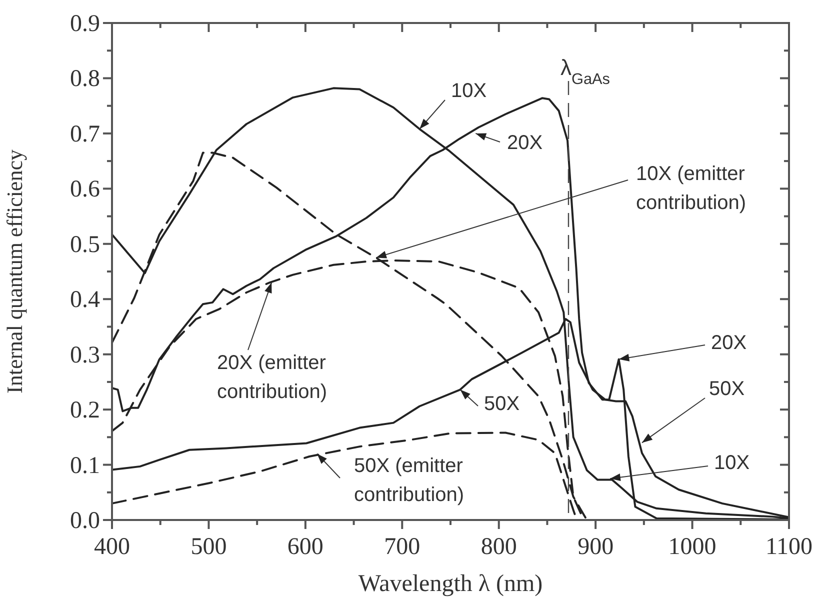 The width and height of the screenshot is (826, 603). Describe the element at coordinates (85, 355) in the screenshot. I see `y-tick-label: 0.3` at that location.